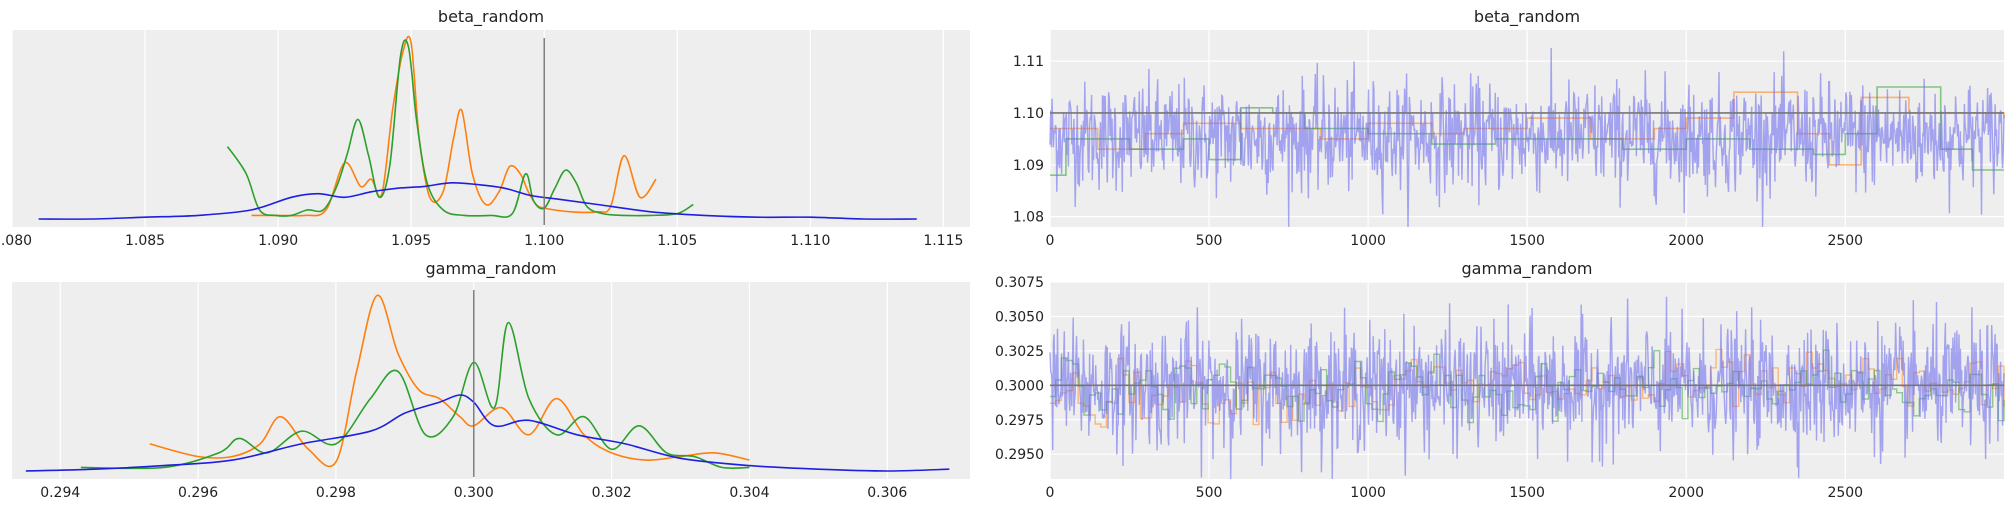 The image size is (2011, 511). What do you see at coordinates (810, 241) in the screenshot?
I see `kde-beta-x-tick-label: 1.110` at bounding box center [810, 241].